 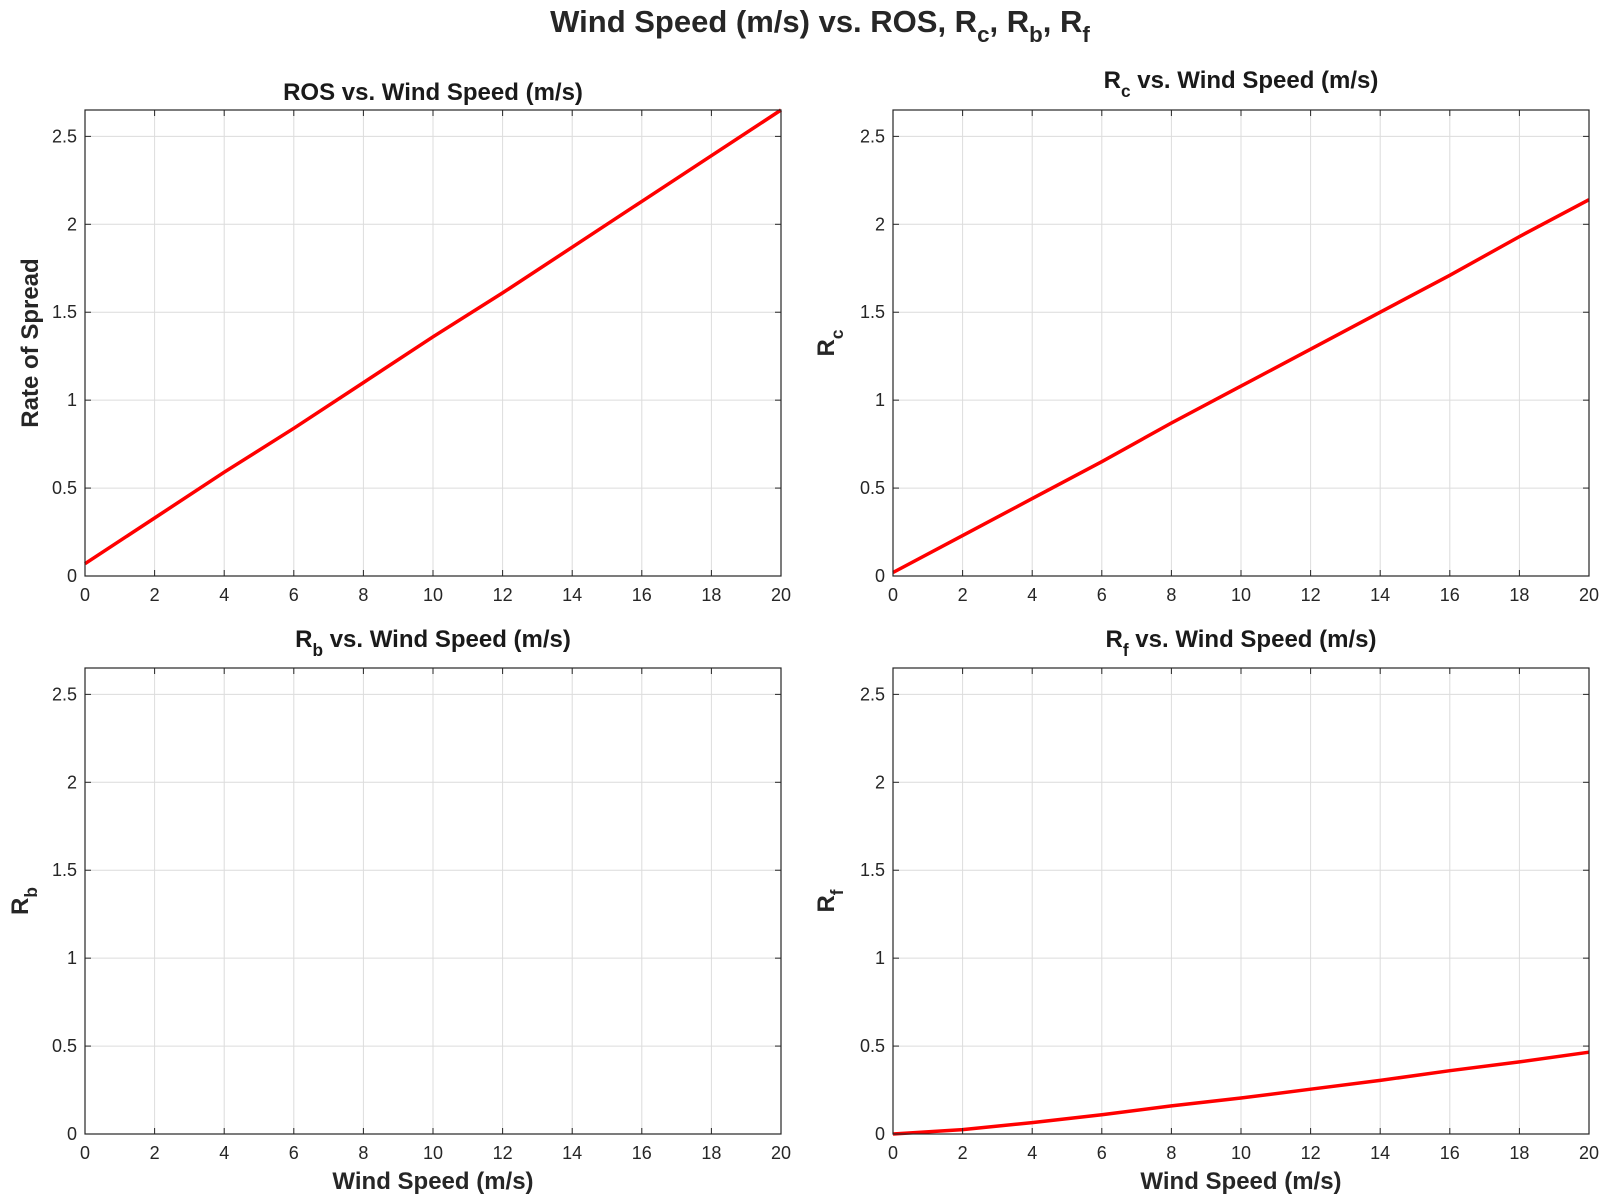 What do you see at coordinates (433, 643) in the screenshot?
I see `subplot-title: Rb vs. Wind Speed (m/s)` at bounding box center [433, 643].